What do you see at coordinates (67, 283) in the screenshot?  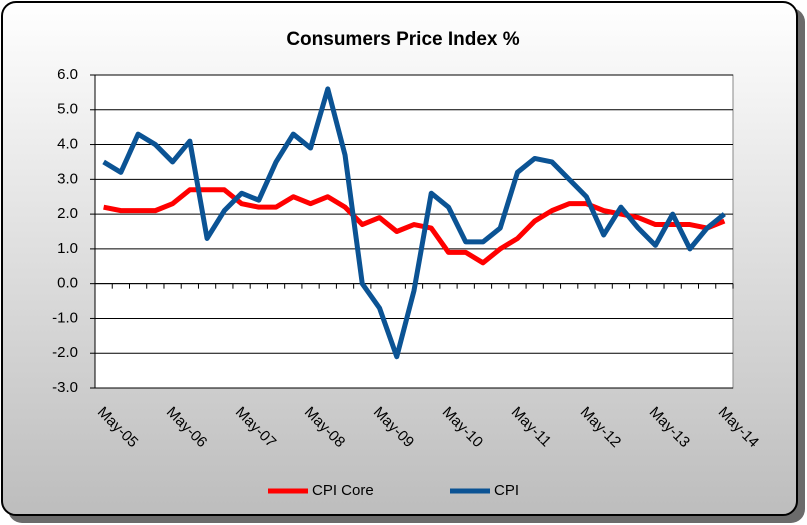 I see `y-tick-label: 0.0` at bounding box center [67, 283].